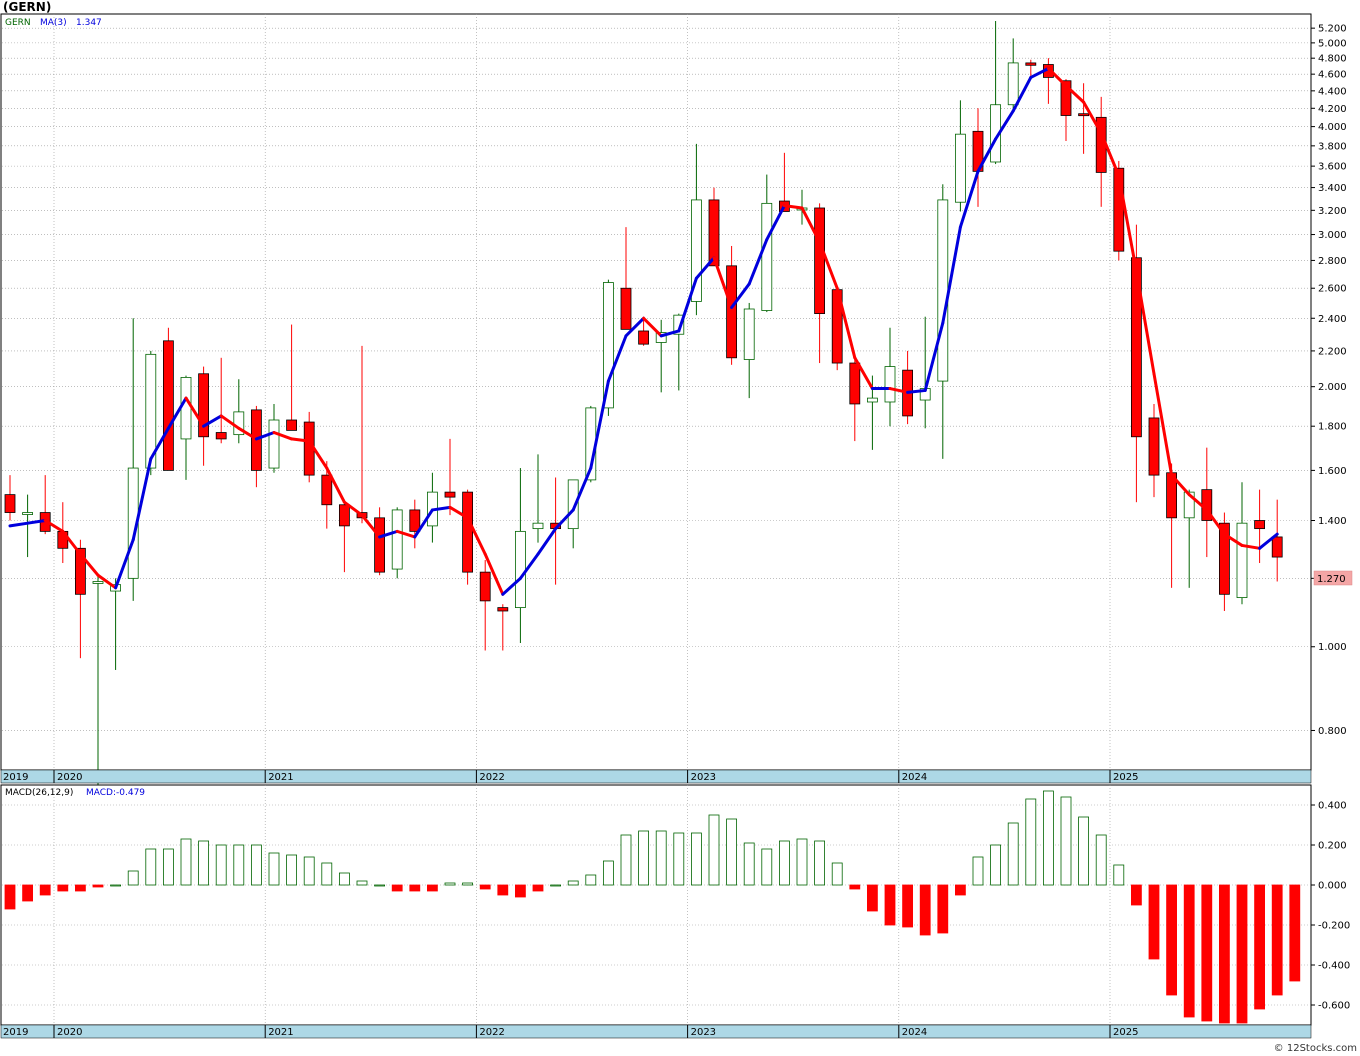 This screenshot has width=1360, height=1056. What do you see at coordinates (27, 7) in the screenshot?
I see `chart-title: (GERN)` at bounding box center [27, 7].